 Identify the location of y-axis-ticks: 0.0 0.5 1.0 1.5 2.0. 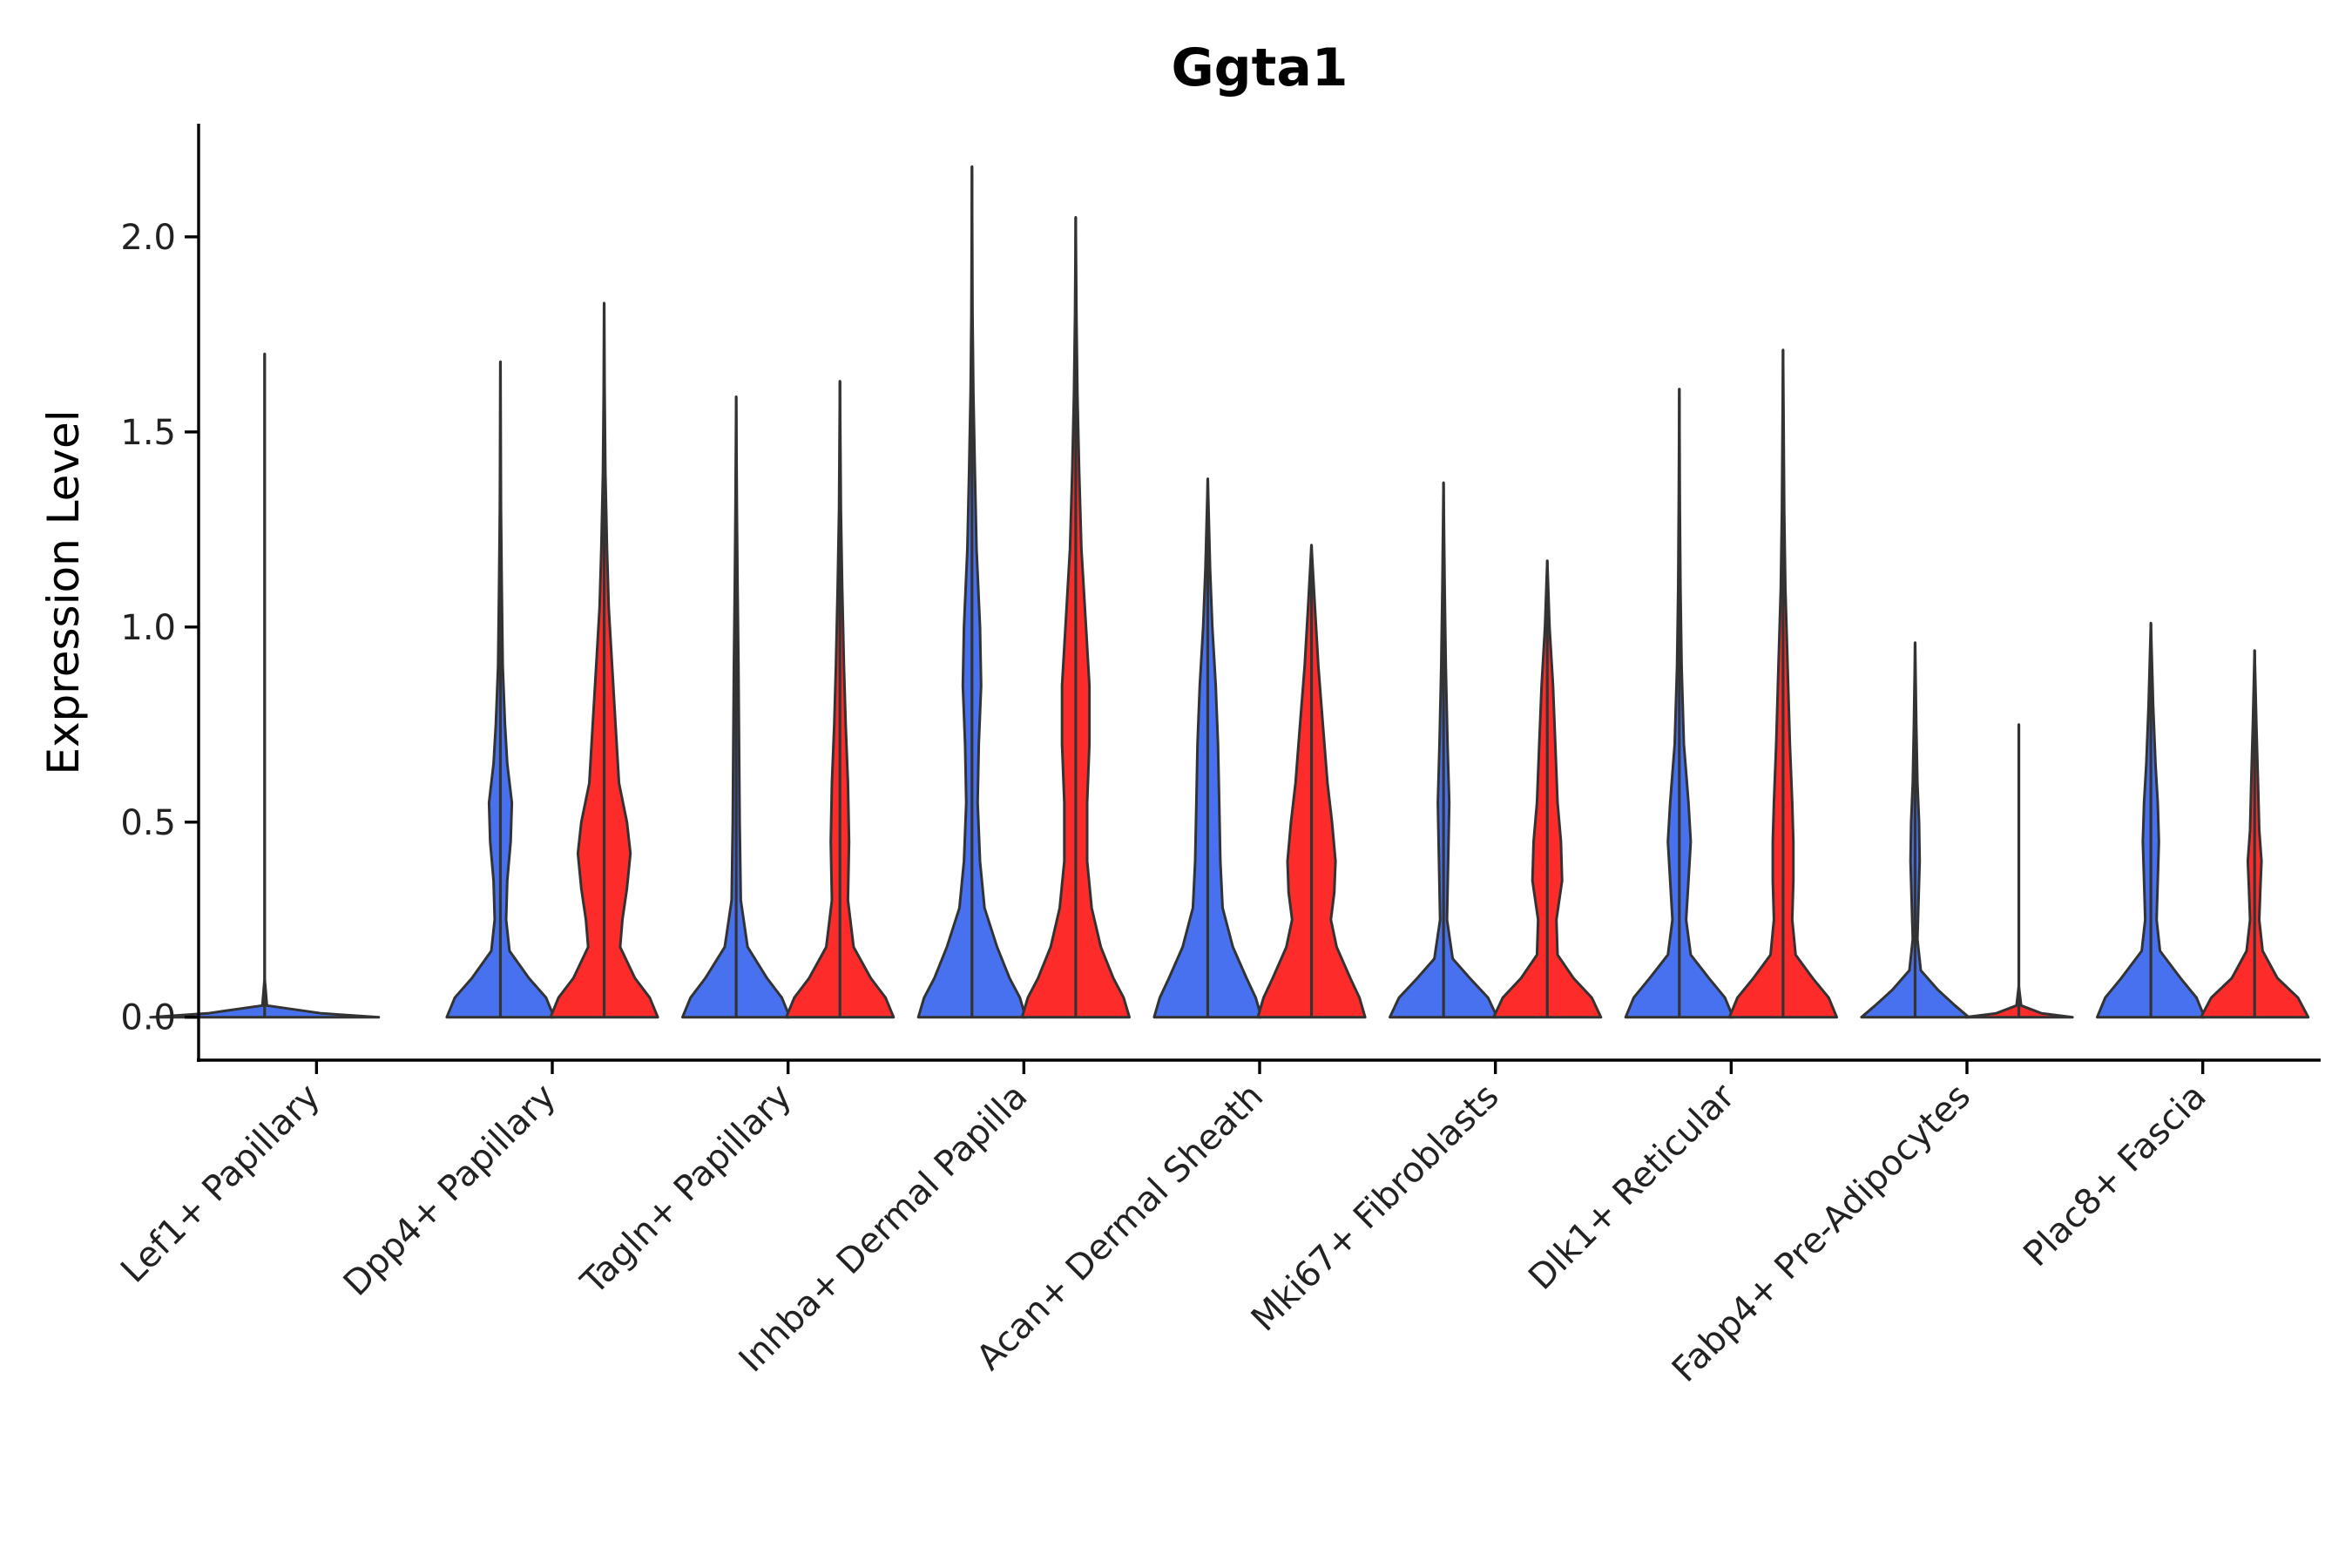
(159, 628).